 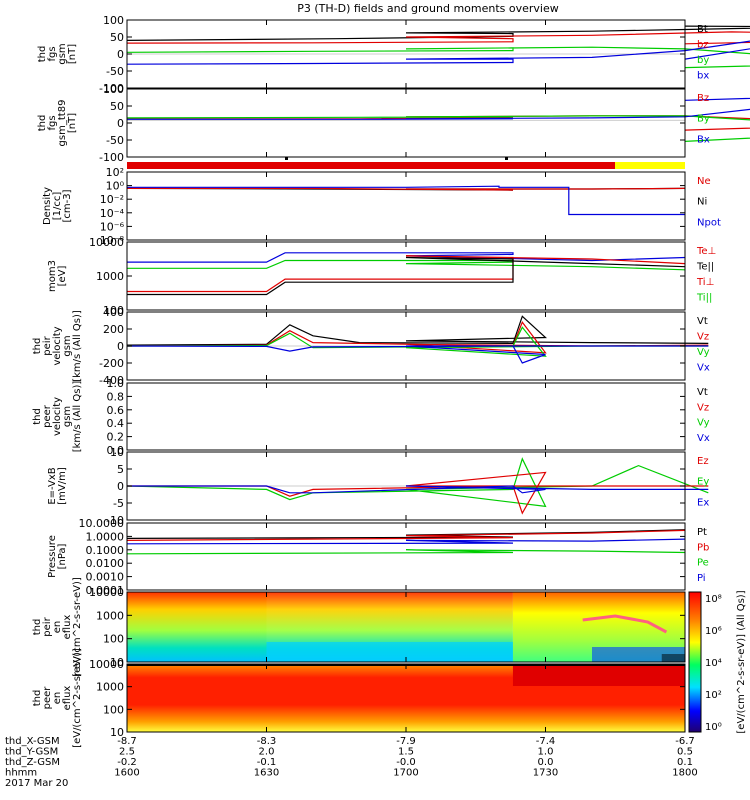 I want to click on y-axis-label: [mV/m], so click(x=62, y=486).